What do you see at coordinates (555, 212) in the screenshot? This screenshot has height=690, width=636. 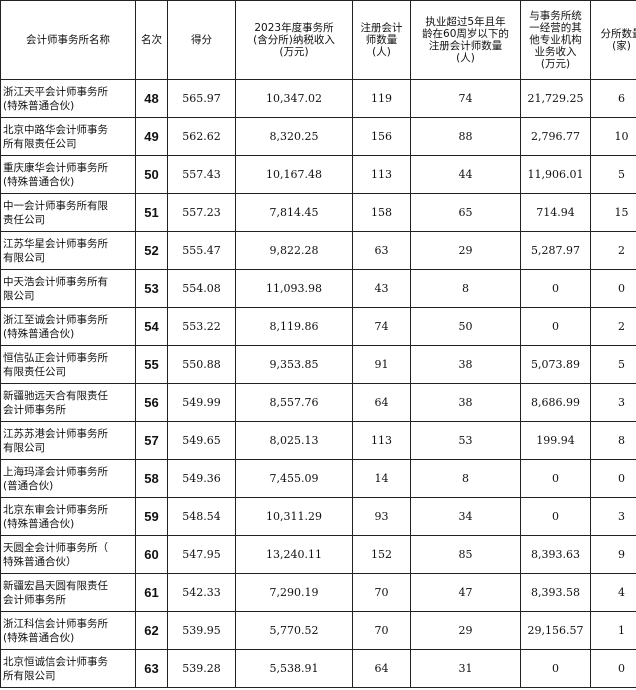 I see `value-cell: 714.94` at bounding box center [555, 212].